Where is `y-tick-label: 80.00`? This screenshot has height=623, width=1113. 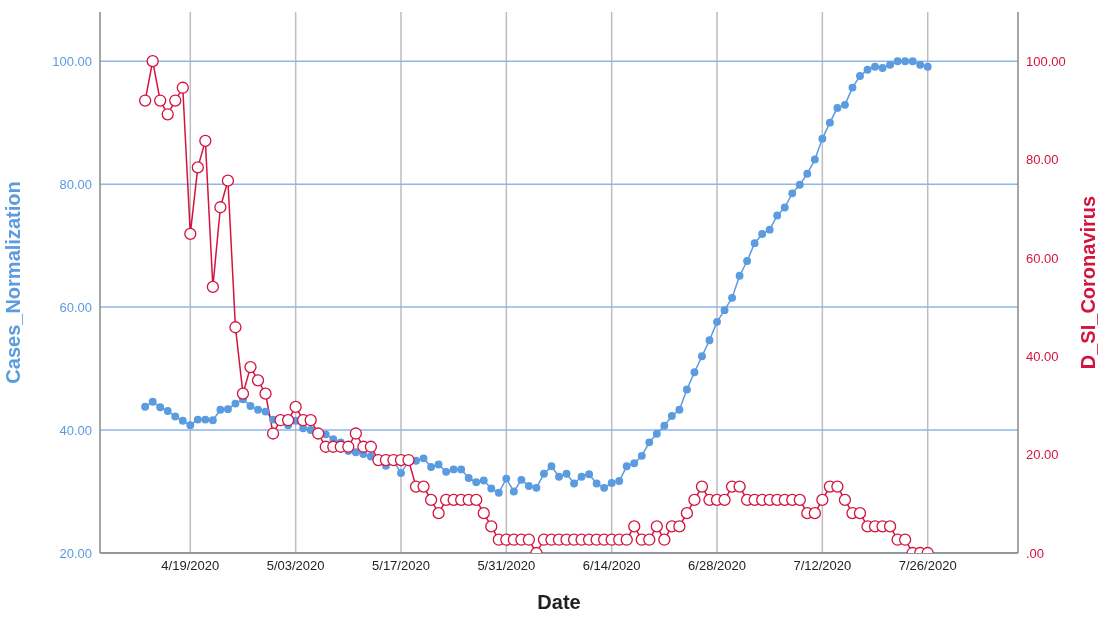 y-tick-label: 80.00 is located at coordinates (75, 184).